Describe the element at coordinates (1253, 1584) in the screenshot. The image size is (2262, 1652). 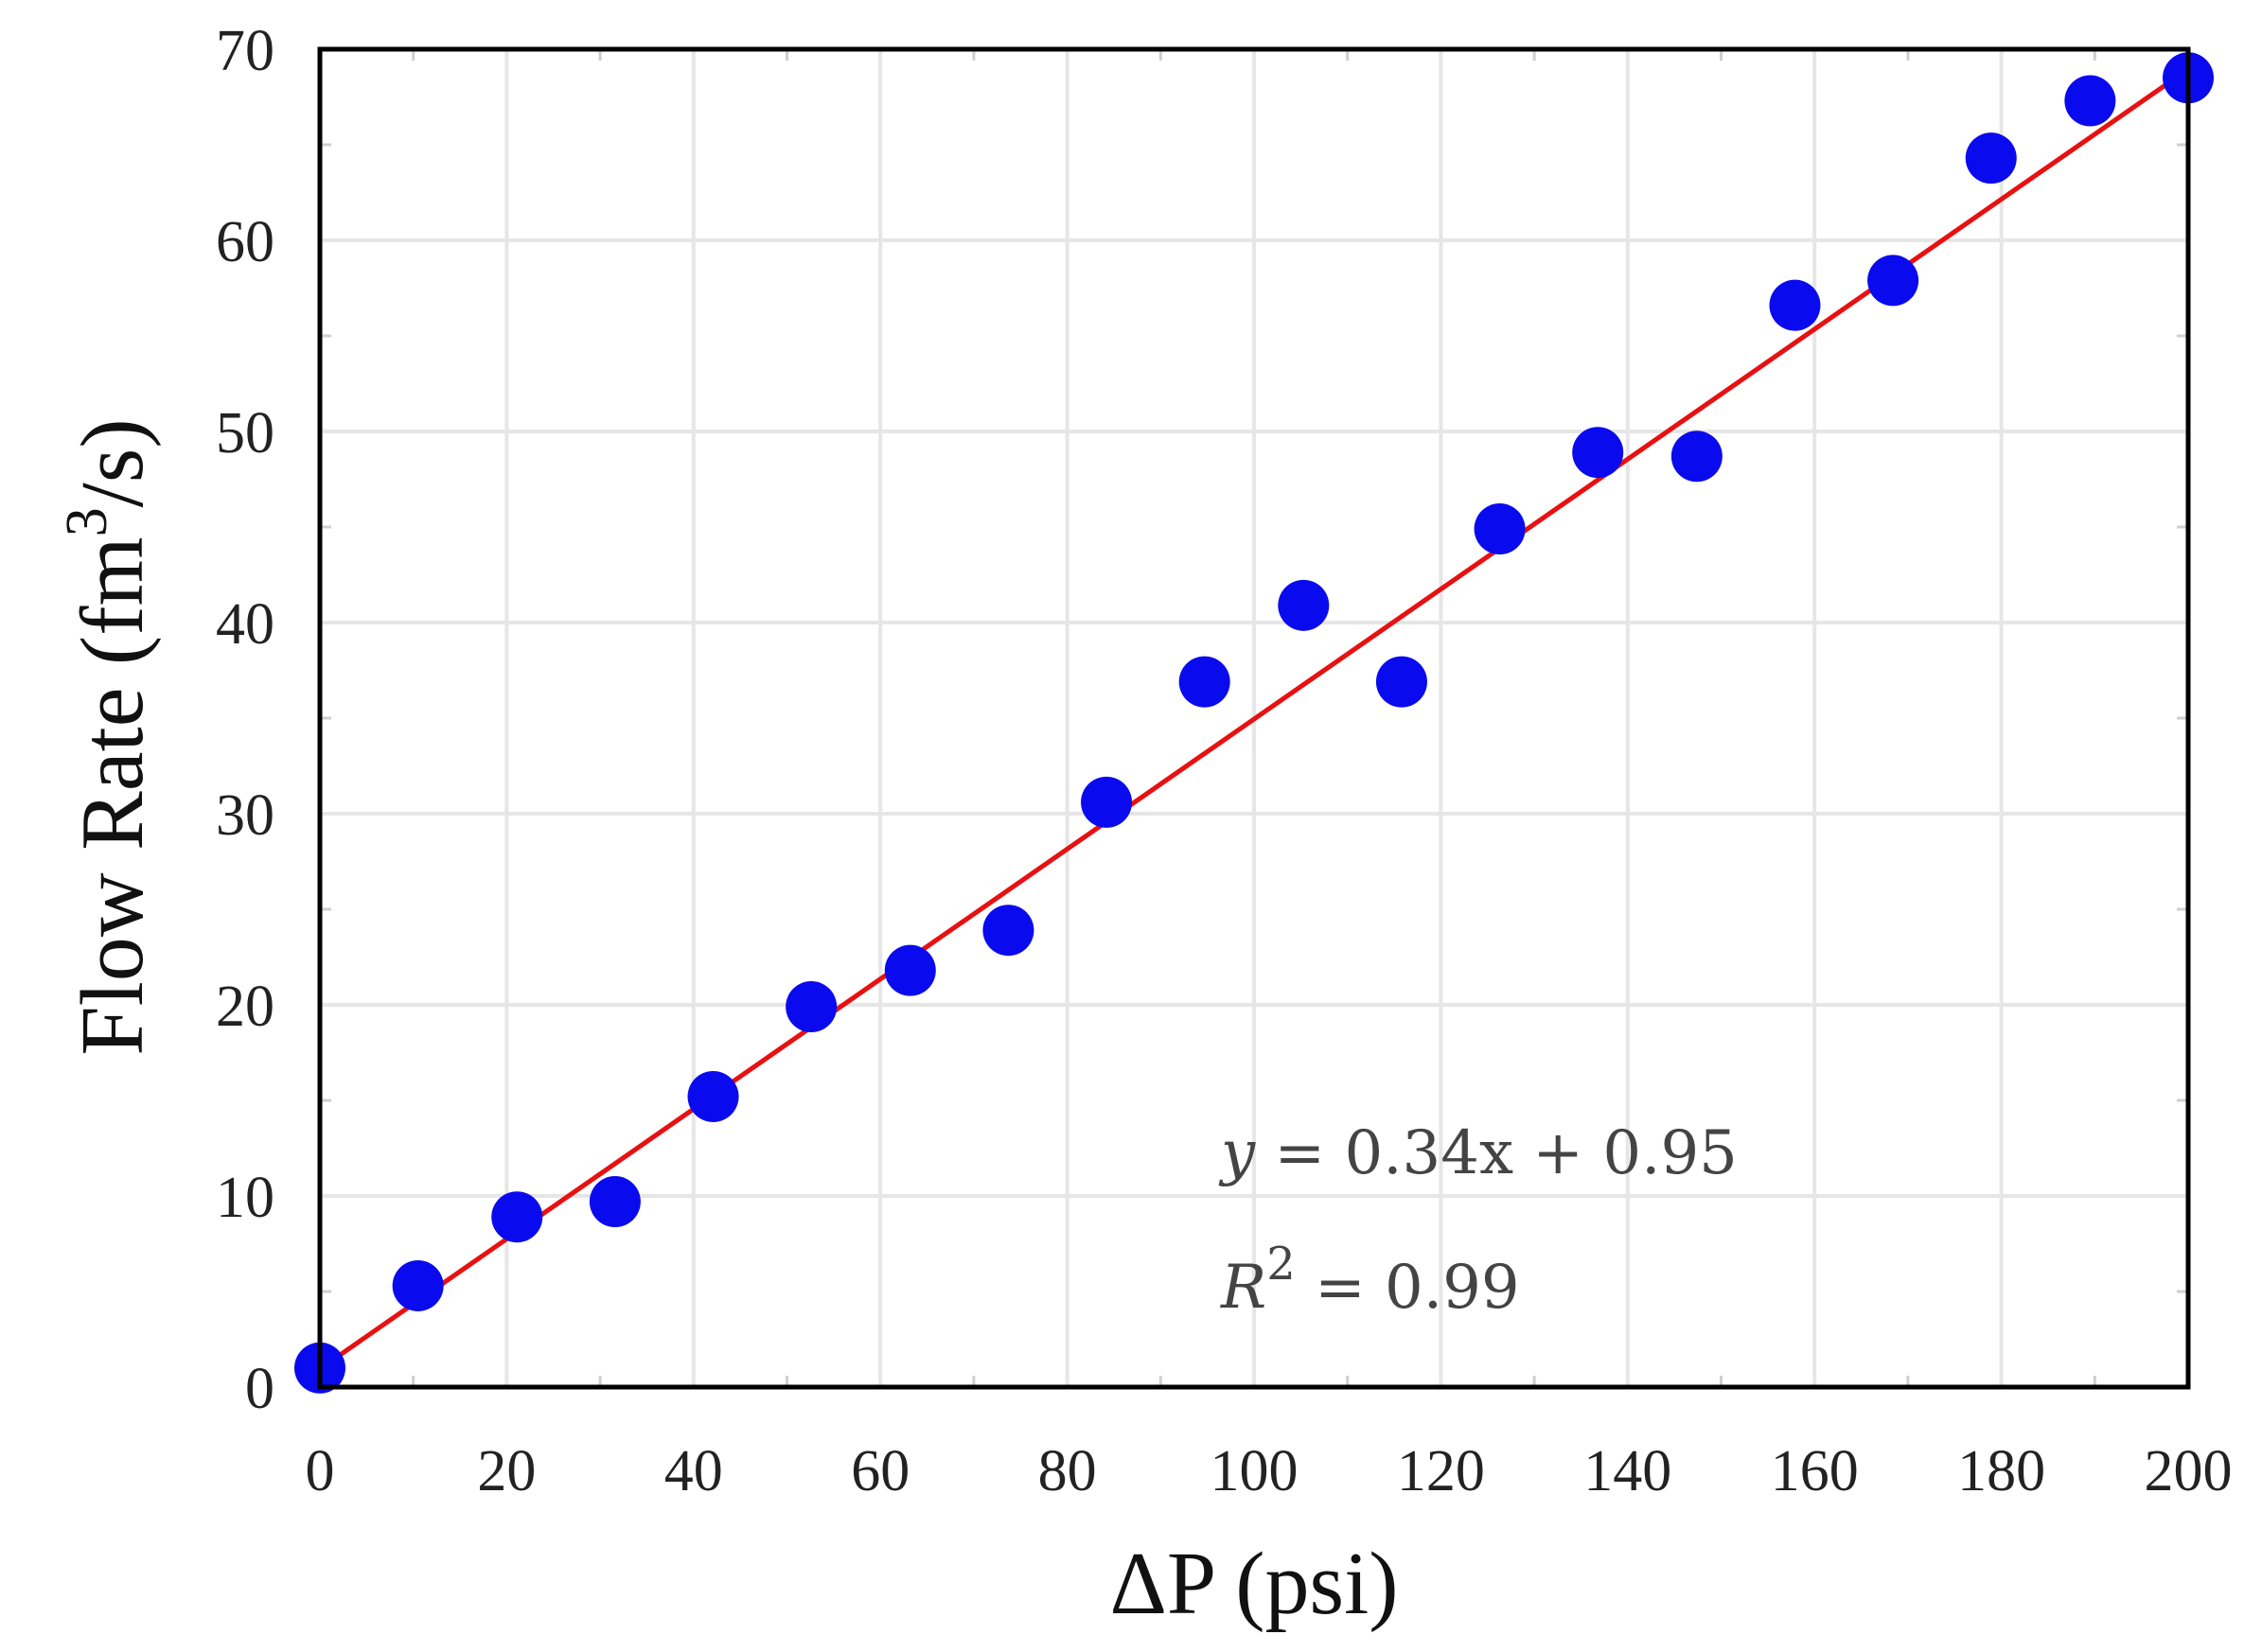
I see `x-axis-title: ΔP (psi)` at that location.